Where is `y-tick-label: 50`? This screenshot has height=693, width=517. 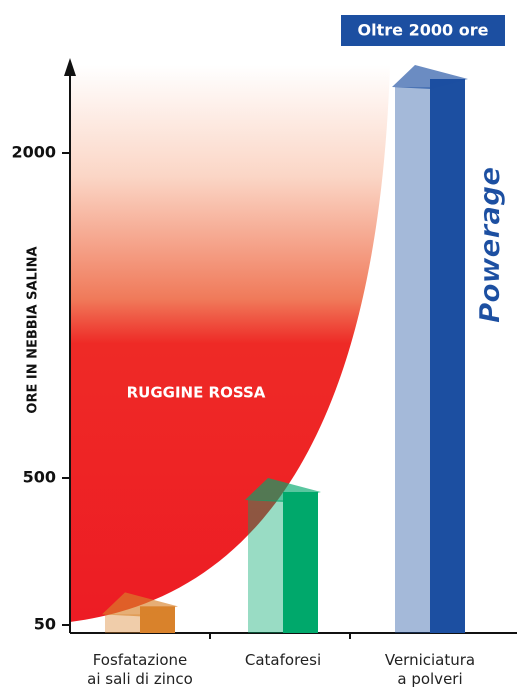 y-tick-label: 50 is located at coordinates (45, 624).